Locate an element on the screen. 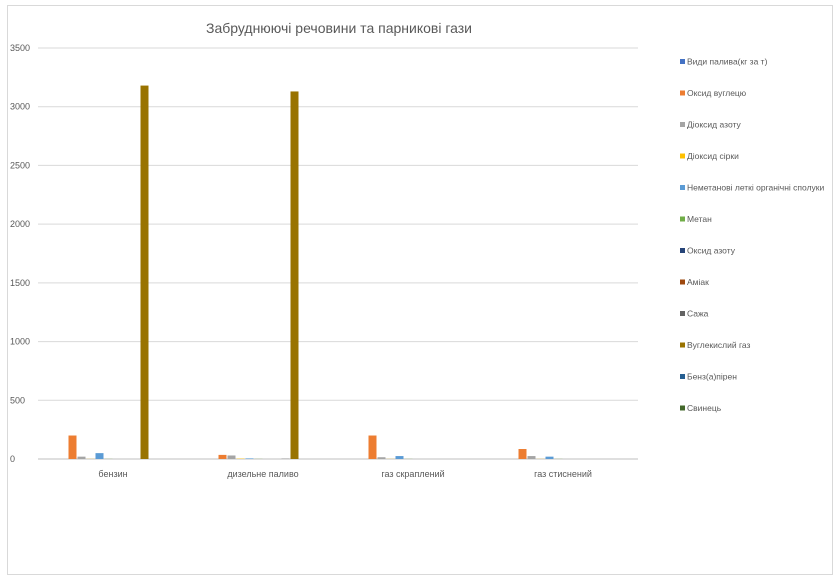 The height and width of the screenshot is (582, 839). legend-label: Неметанові леткі органічні сполуки is located at coordinates (756, 188).